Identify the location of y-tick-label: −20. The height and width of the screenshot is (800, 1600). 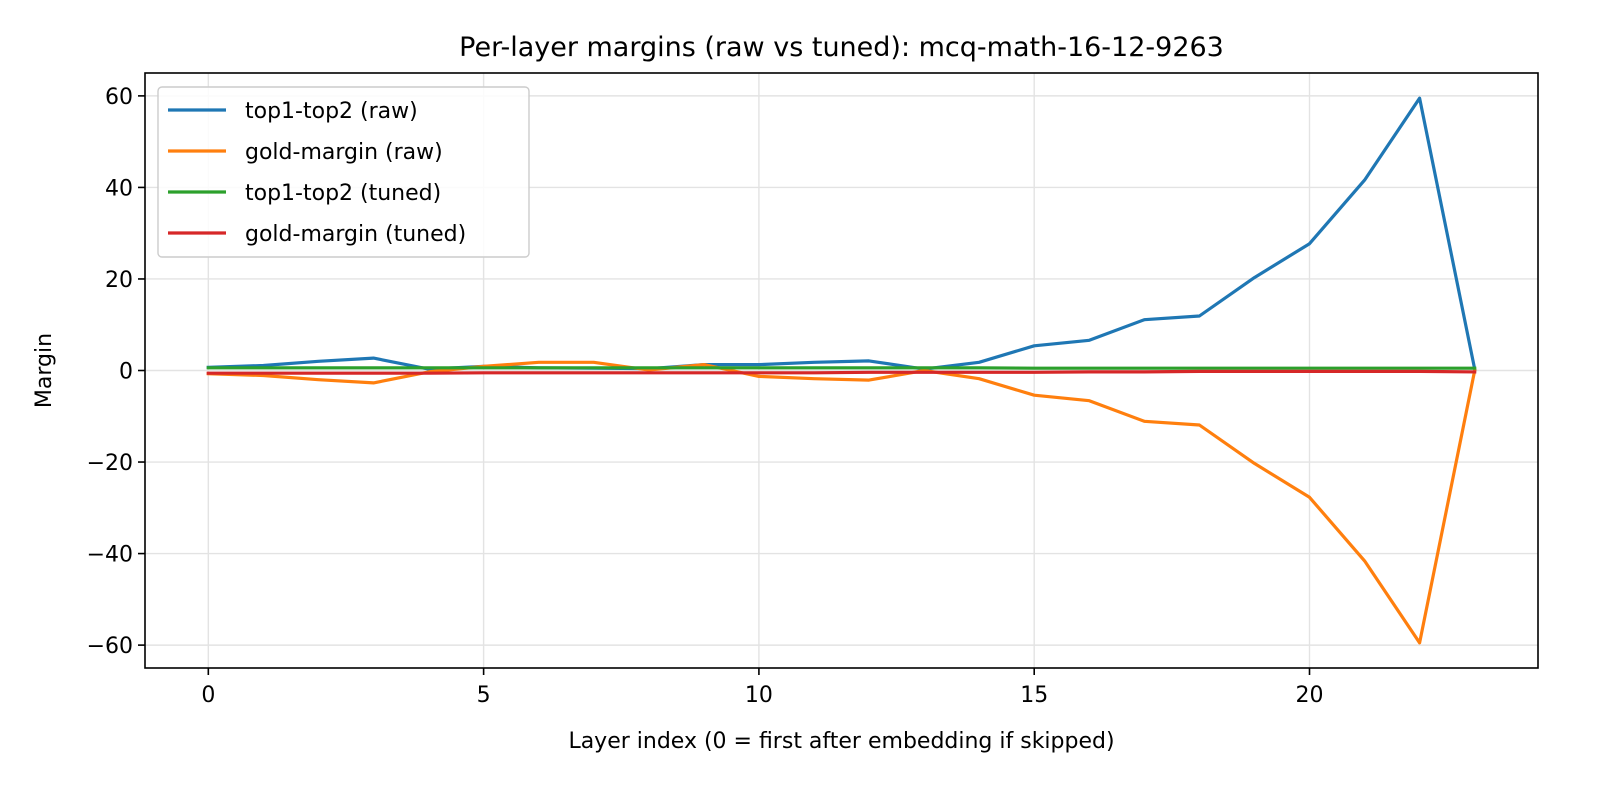
(110, 463).